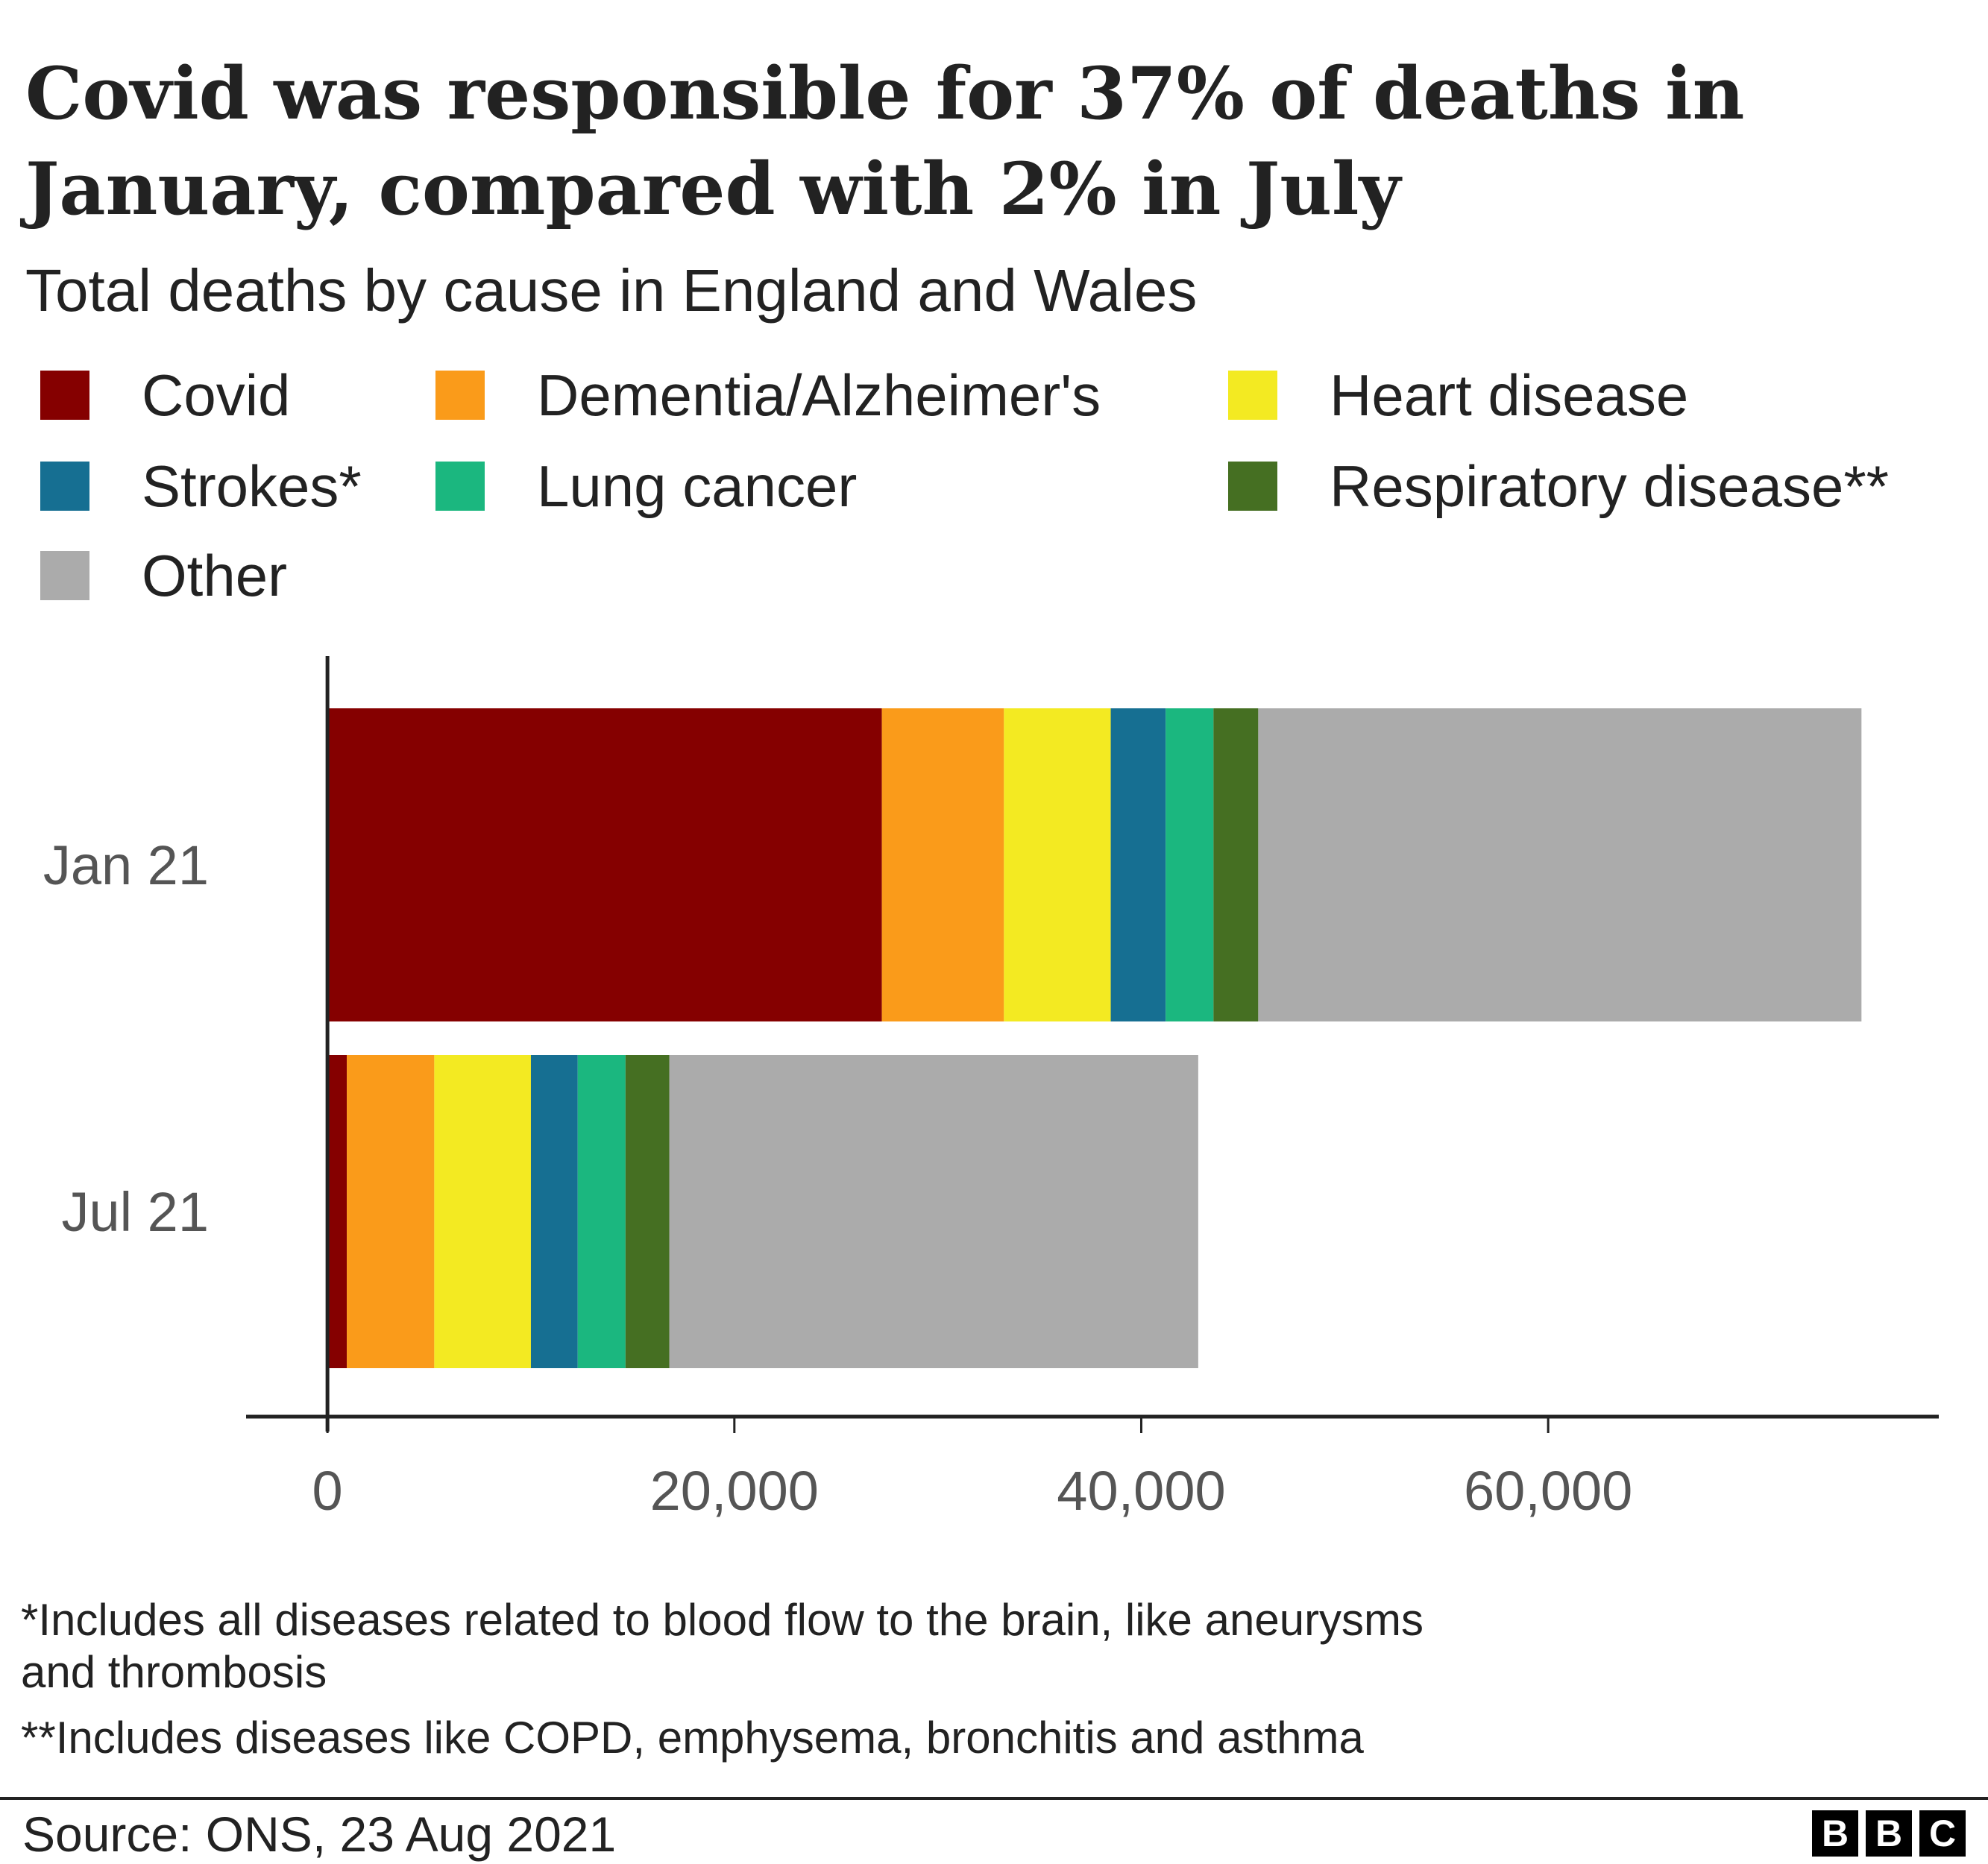 The height and width of the screenshot is (1864, 1988). What do you see at coordinates (1835, 1833) in the screenshot?
I see `bbc-logo-letter-b1: B` at bounding box center [1835, 1833].